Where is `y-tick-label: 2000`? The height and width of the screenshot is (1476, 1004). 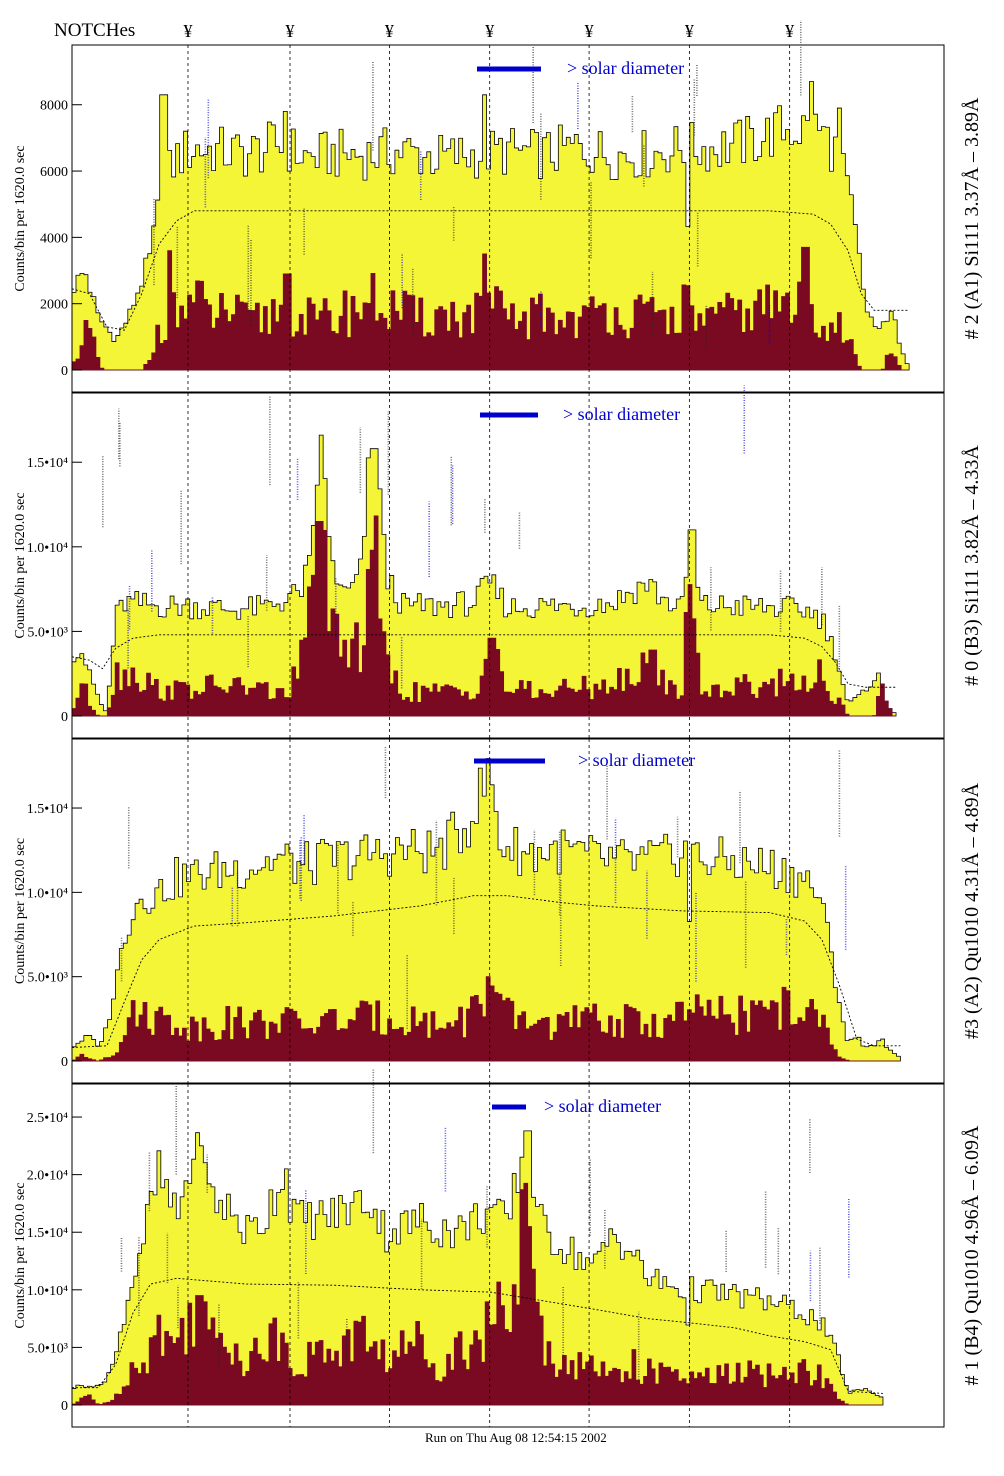 y-tick-label: 2000 is located at coordinates (54, 305).